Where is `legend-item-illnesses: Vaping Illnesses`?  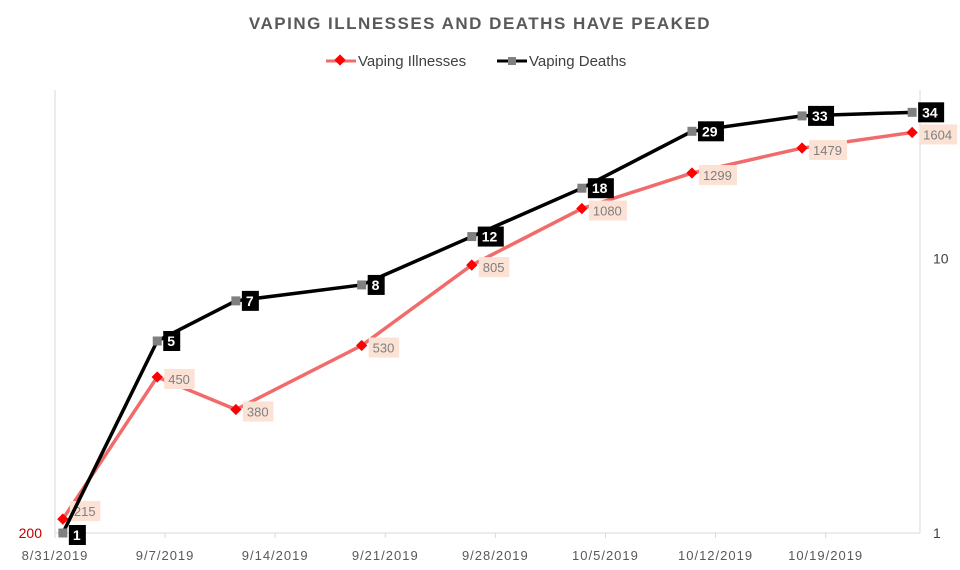
legend-item-illnesses: Vaping Illnesses is located at coordinates (396, 61).